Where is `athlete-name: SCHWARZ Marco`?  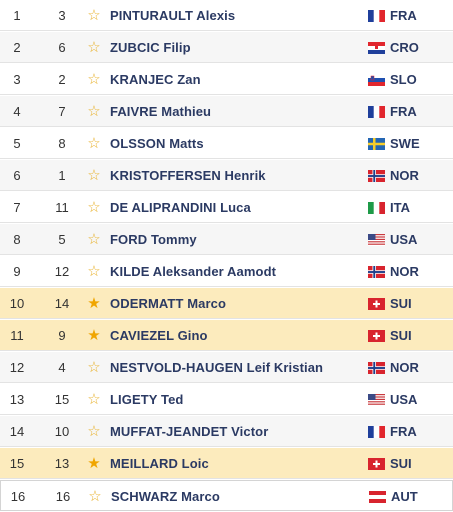
athlete-name: SCHWARZ Marco is located at coordinates (165, 496).